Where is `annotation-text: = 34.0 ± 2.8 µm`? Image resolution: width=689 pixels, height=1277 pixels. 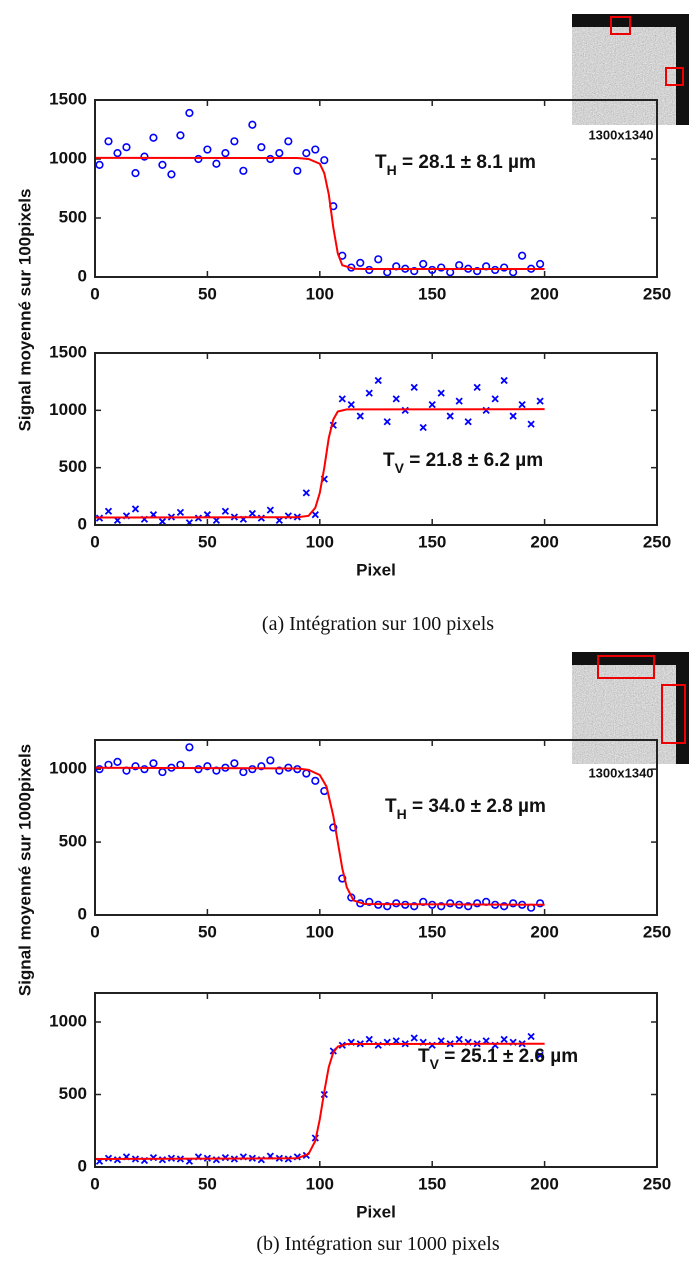 annotation-text: = 34.0 ± 2.8 µm is located at coordinates (476, 806).